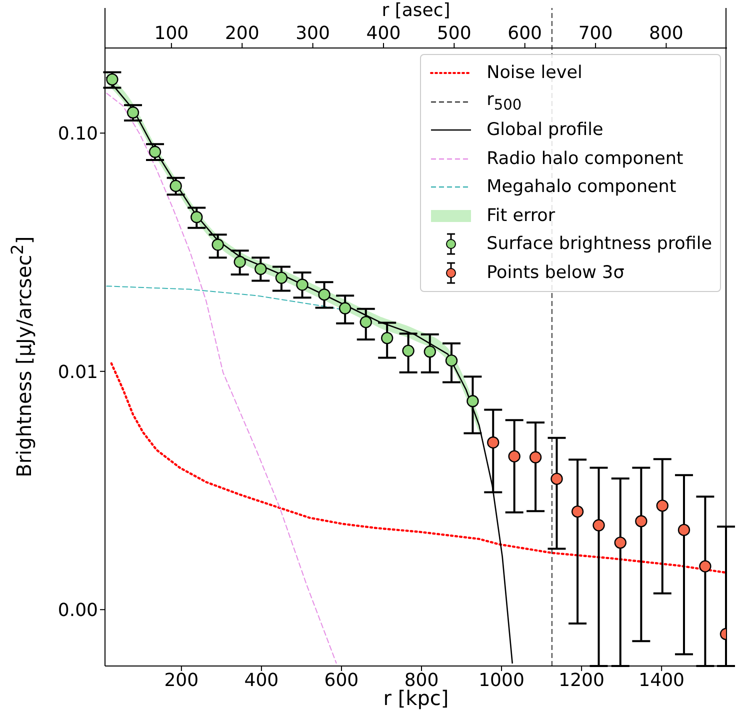 The width and height of the screenshot is (738, 717). What do you see at coordinates (171, 33) in the screenshot?
I see `x2-tick-label: 100` at bounding box center [171, 33].